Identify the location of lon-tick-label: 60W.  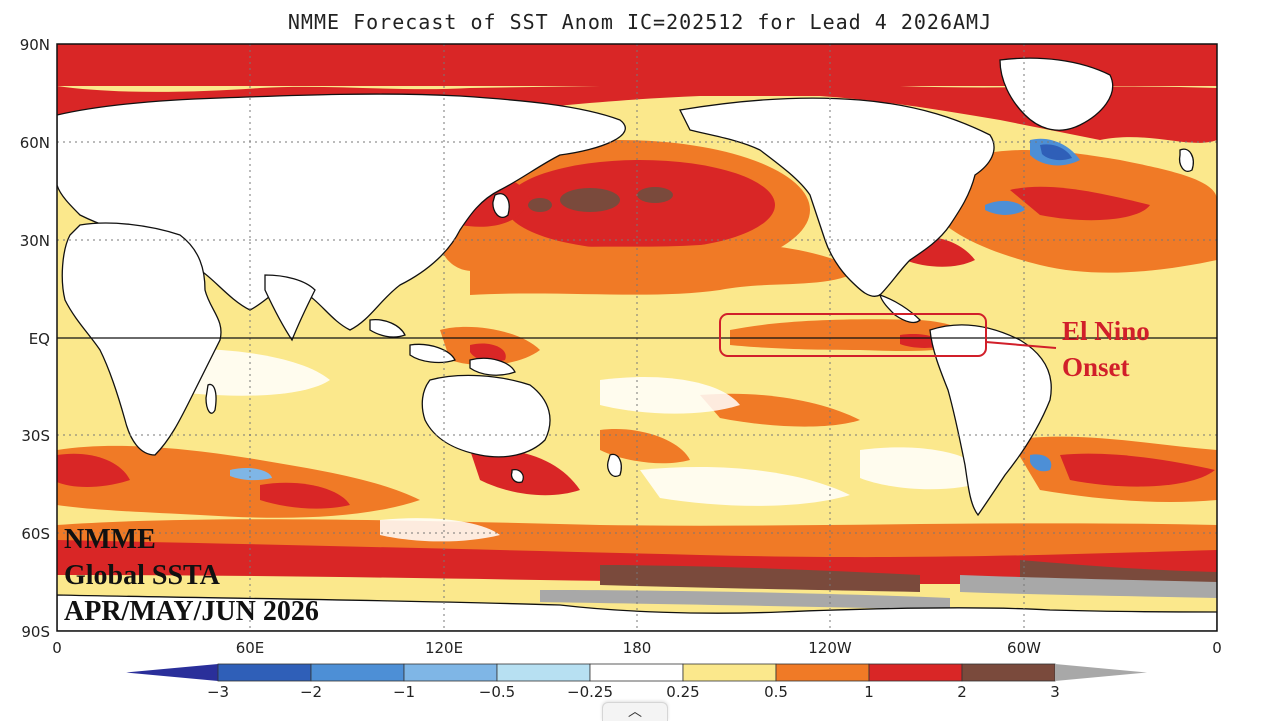
(1024, 648).